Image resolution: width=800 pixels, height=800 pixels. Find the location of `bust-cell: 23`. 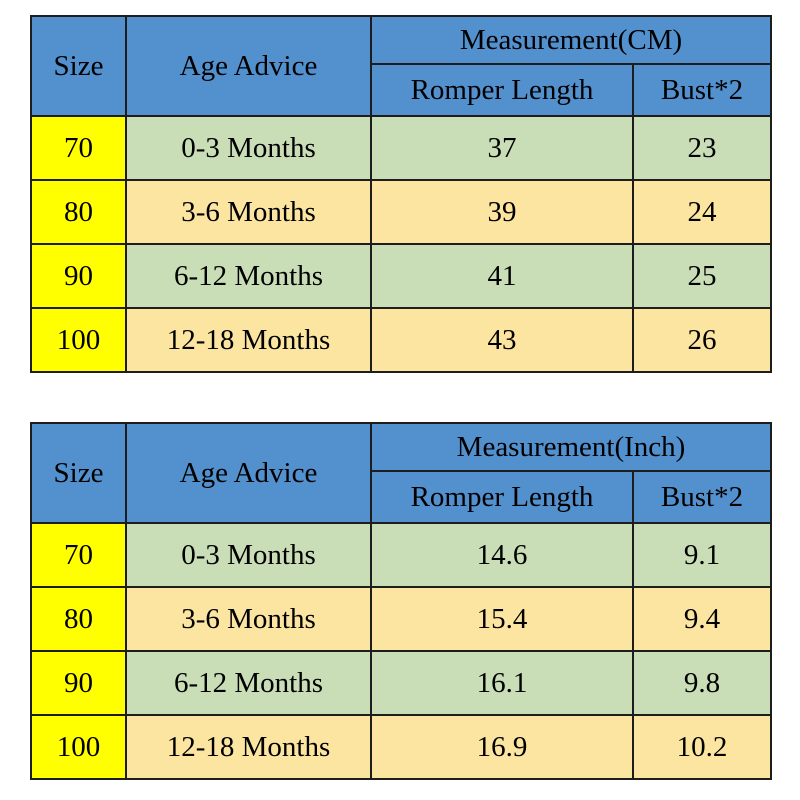

bust-cell: 23 is located at coordinates (702, 148).